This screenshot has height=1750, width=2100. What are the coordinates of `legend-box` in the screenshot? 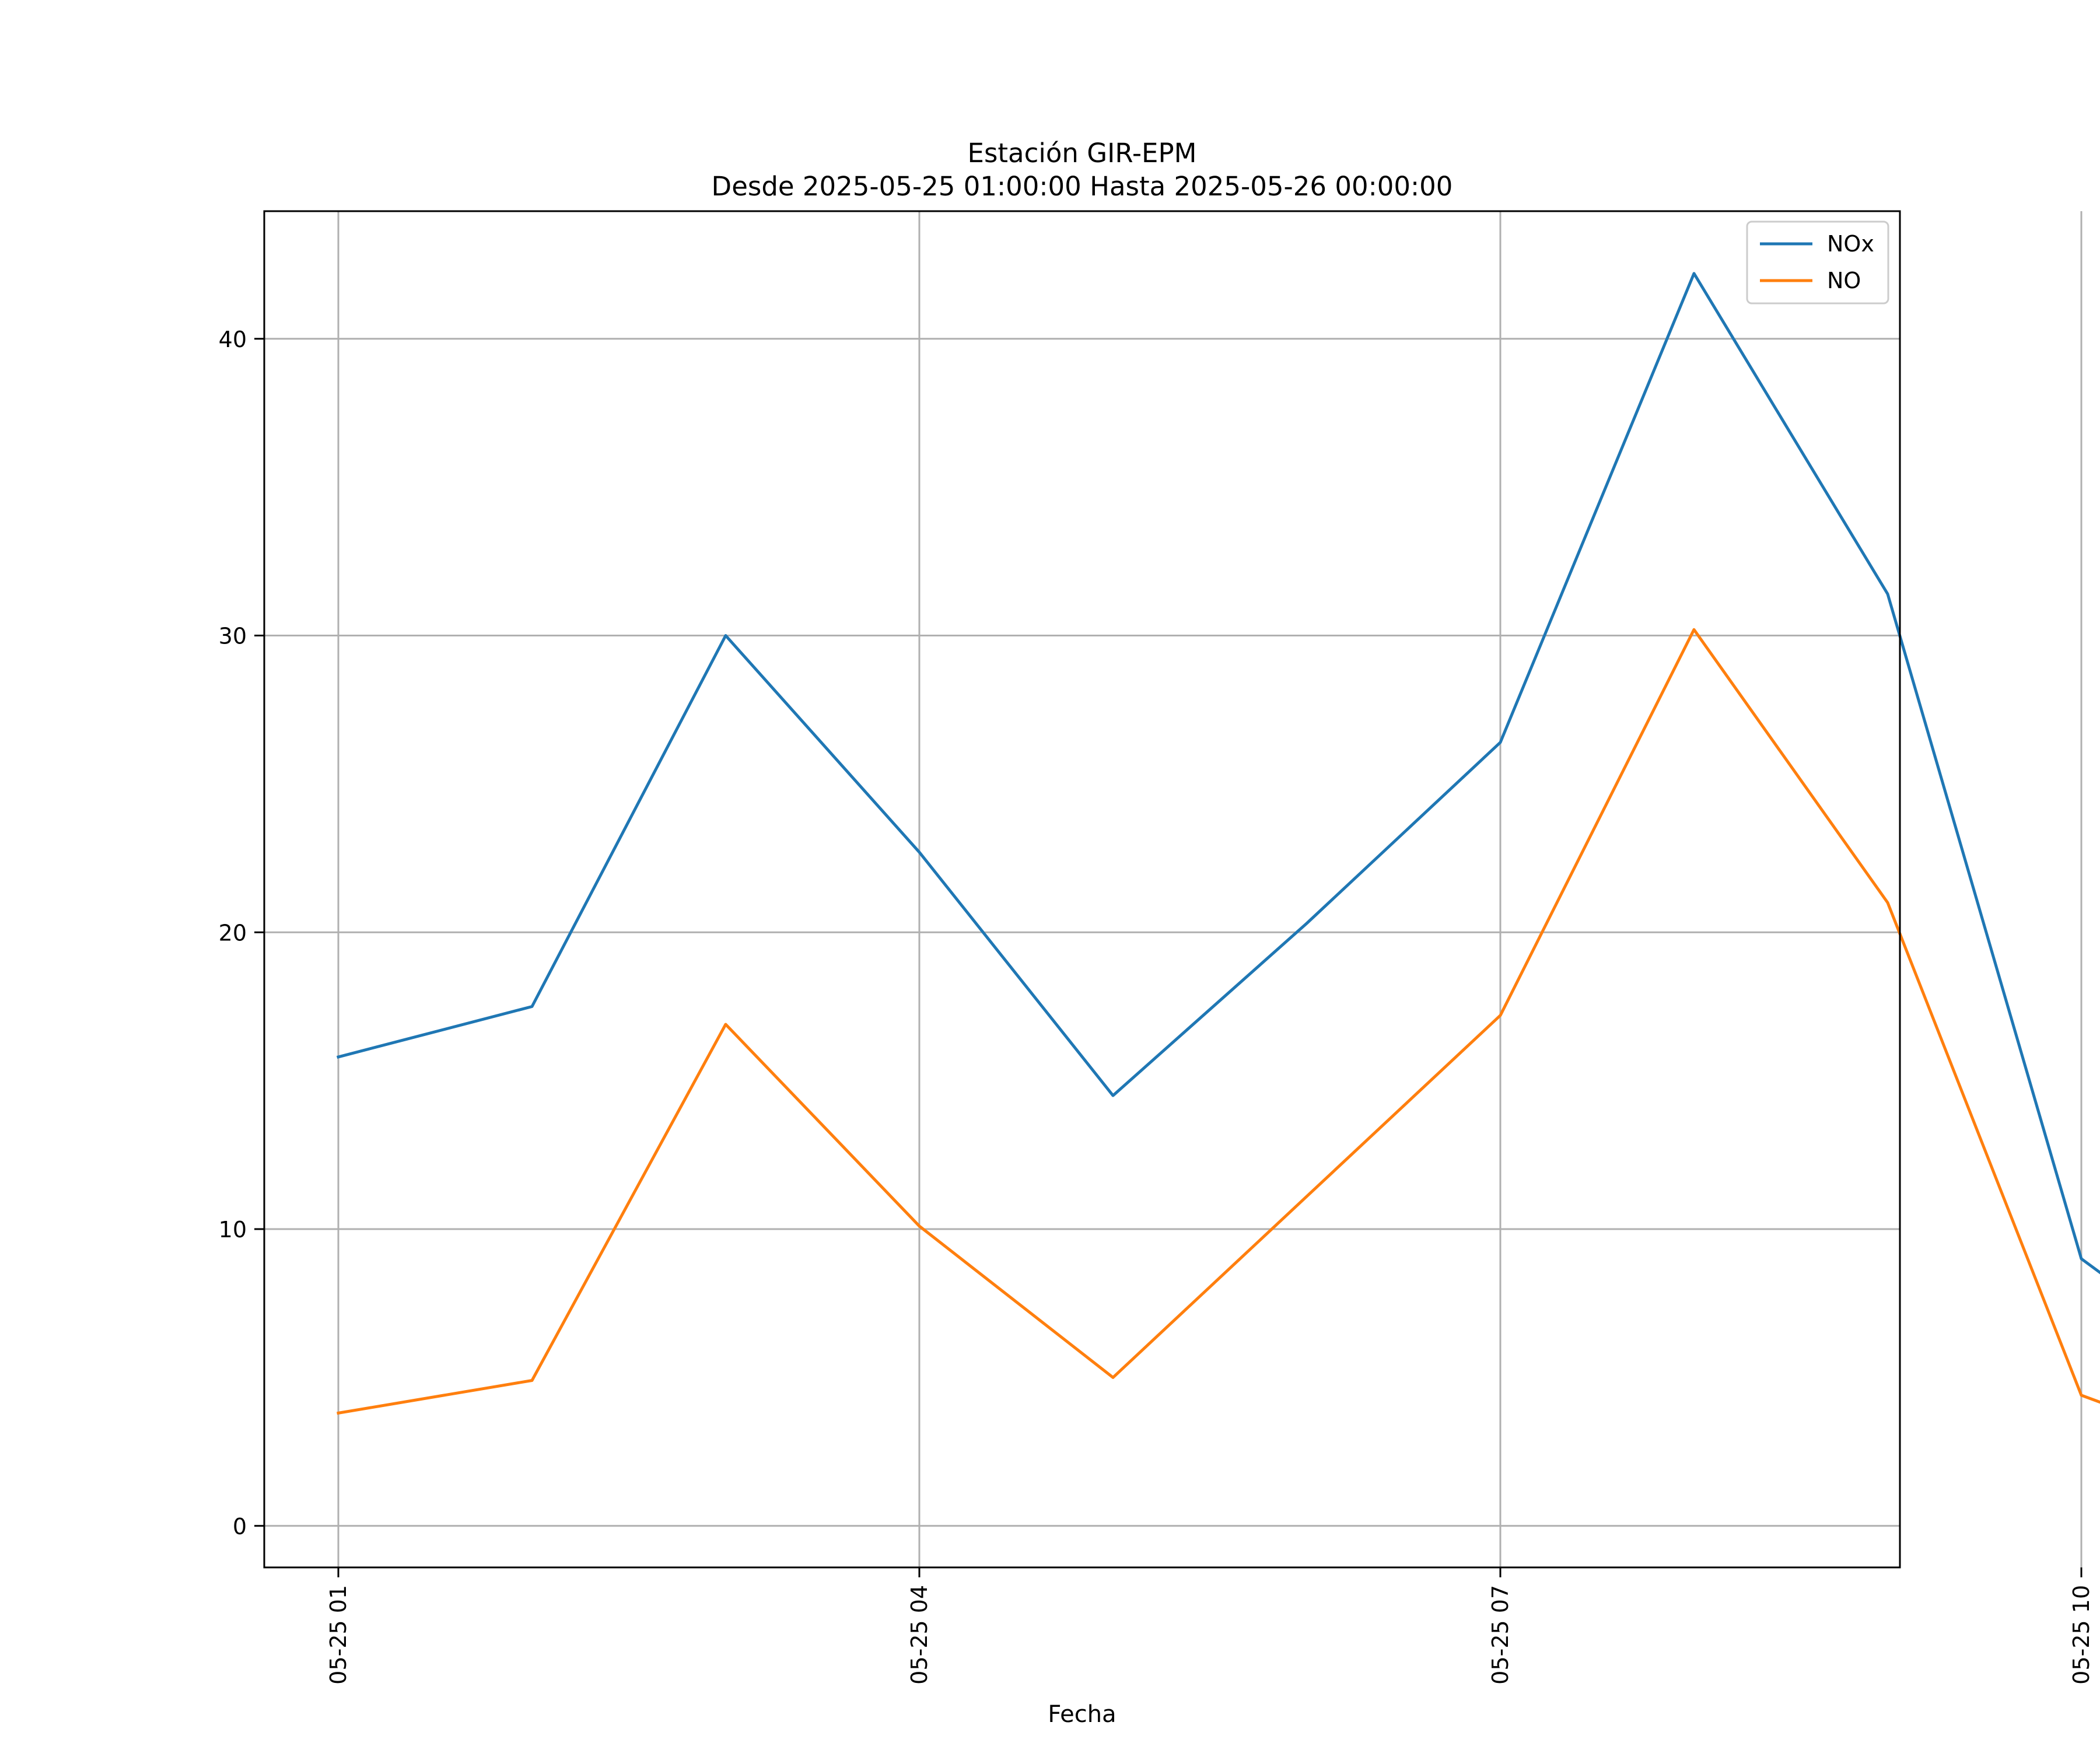 It's located at (1817, 262).